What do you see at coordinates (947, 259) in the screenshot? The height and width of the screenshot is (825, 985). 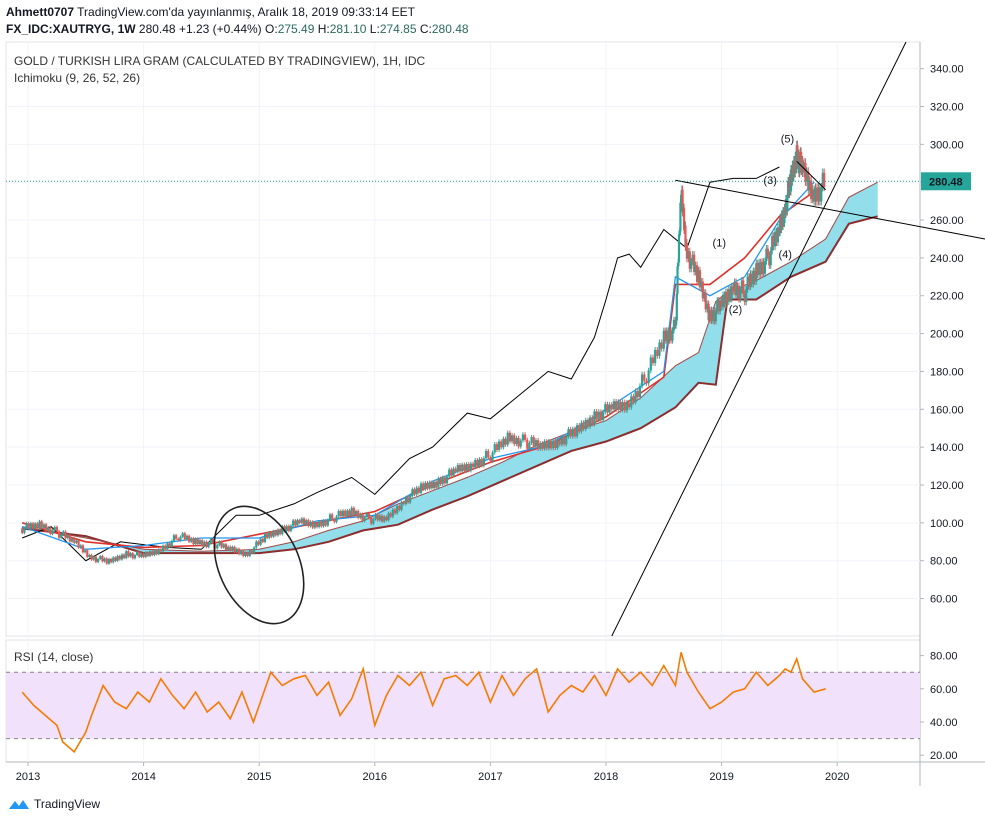 I see `y-tick-label: 240.00` at bounding box center [947, 259].